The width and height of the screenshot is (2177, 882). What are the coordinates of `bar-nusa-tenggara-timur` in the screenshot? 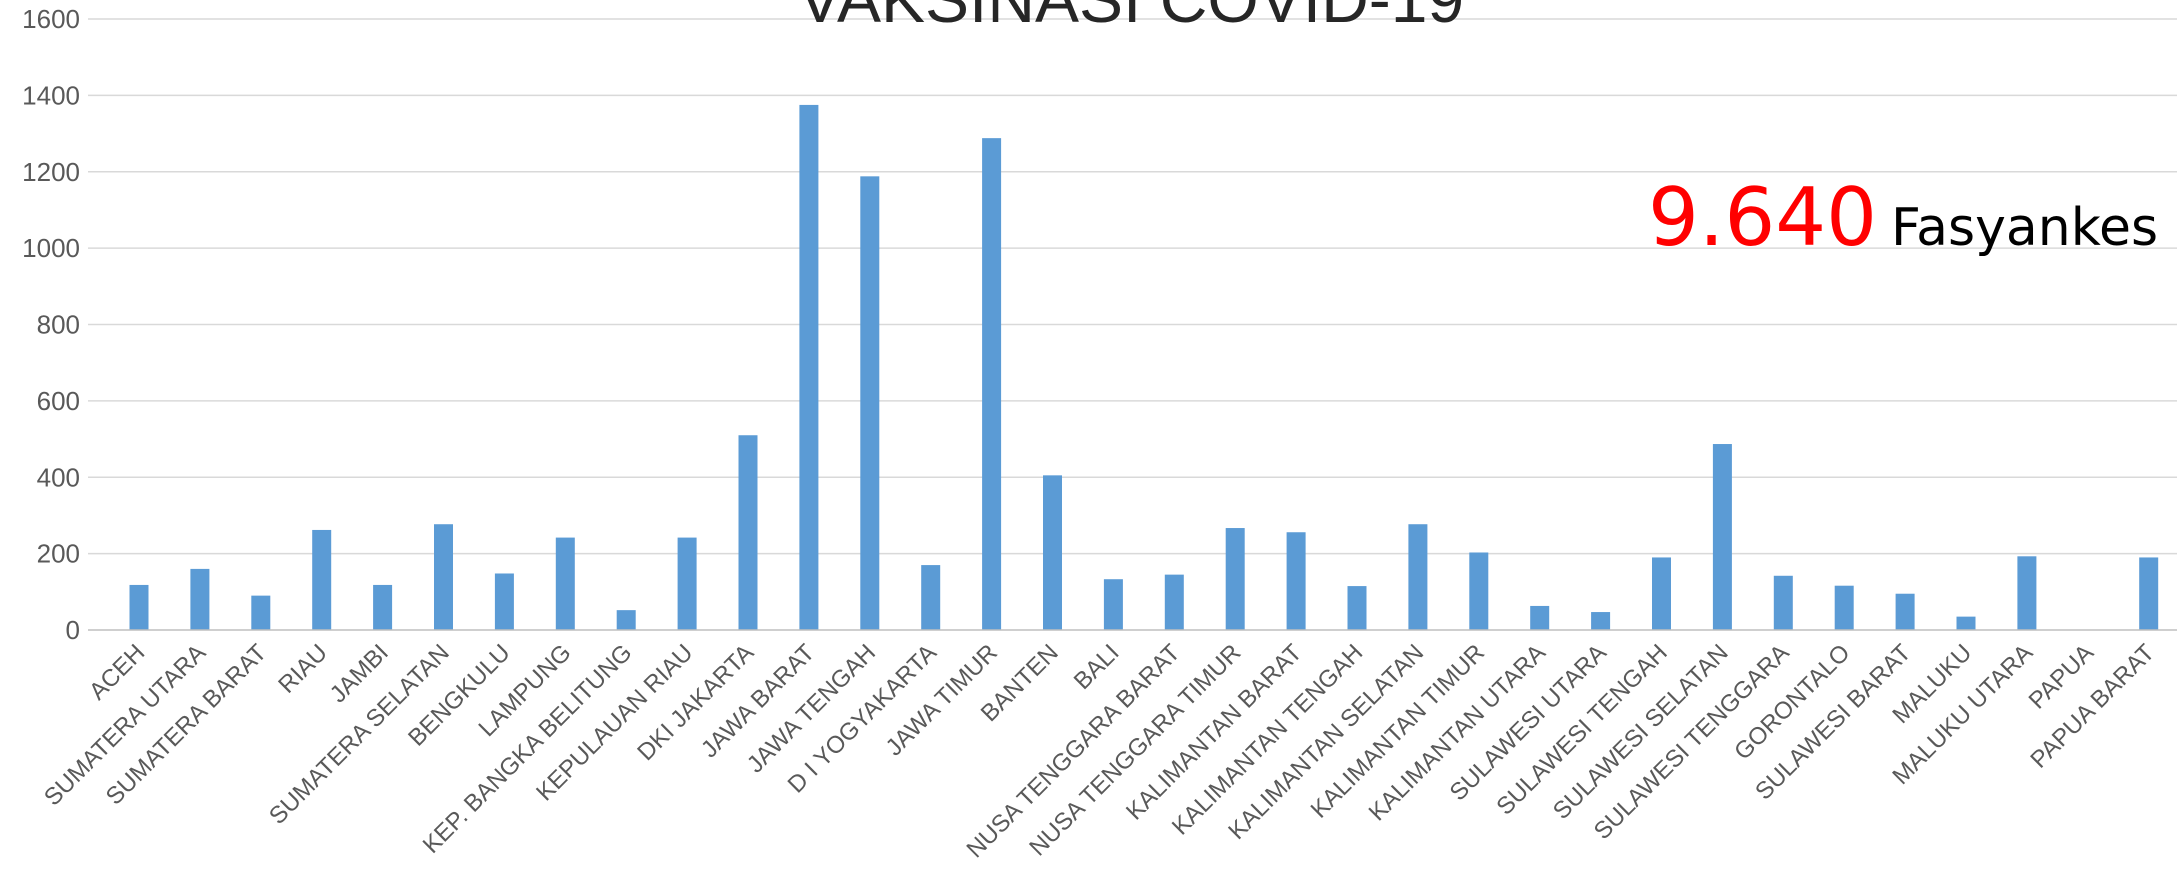 It's located at (1235, 579).